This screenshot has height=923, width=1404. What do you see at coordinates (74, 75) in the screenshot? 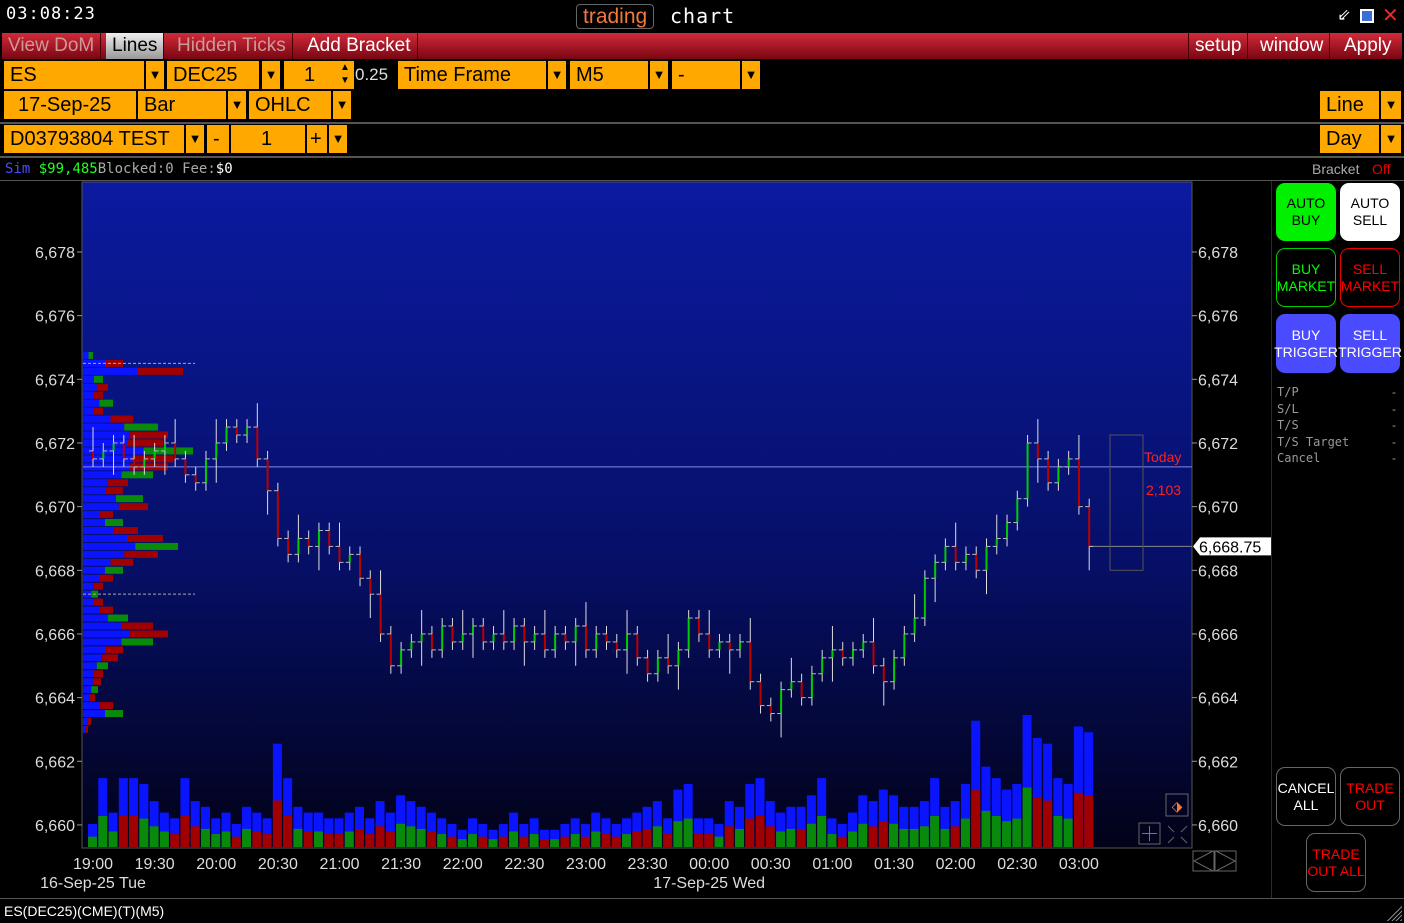
I see `symbol-select: ES` at bounding box center [74, 75].